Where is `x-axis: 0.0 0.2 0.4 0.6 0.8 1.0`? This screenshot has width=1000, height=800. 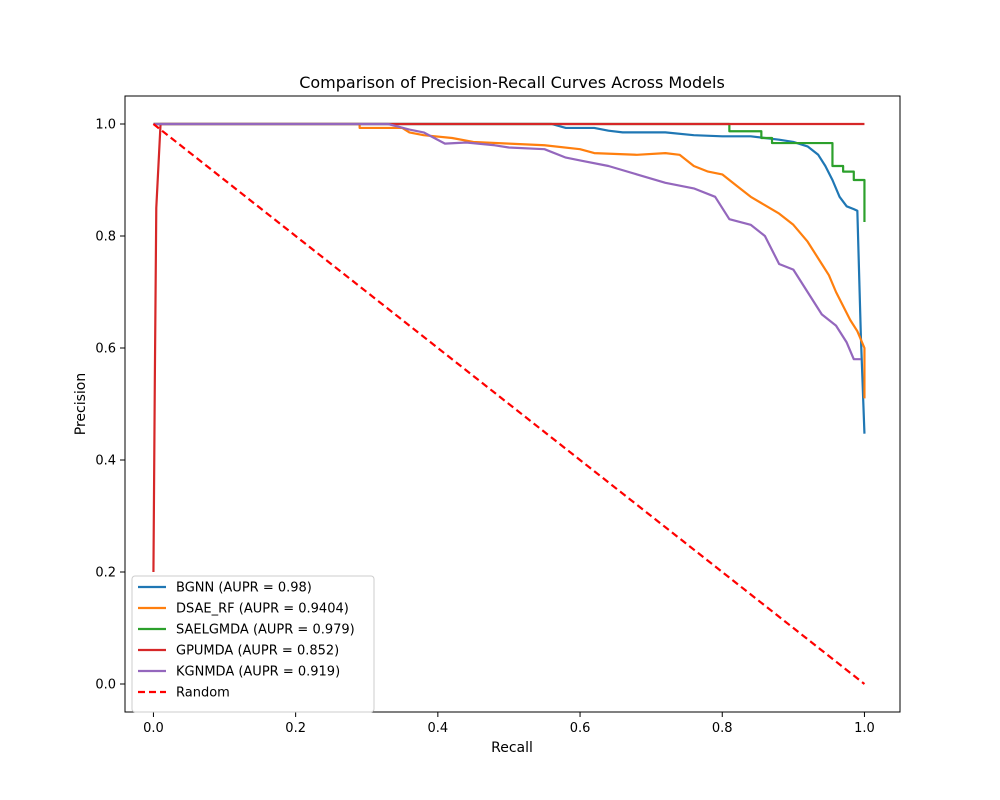
x-axis: 0.0 0.2 0.4 0.6 0.8 1.0 is located at coordinates (509, 724).